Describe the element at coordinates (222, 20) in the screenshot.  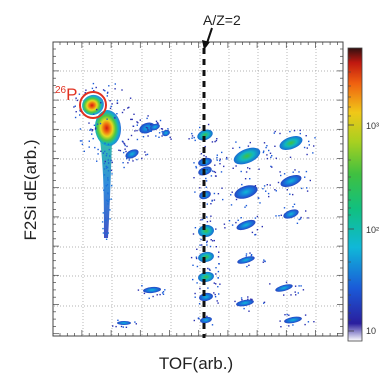
I see `az2-label: A/Z=2` at that location.